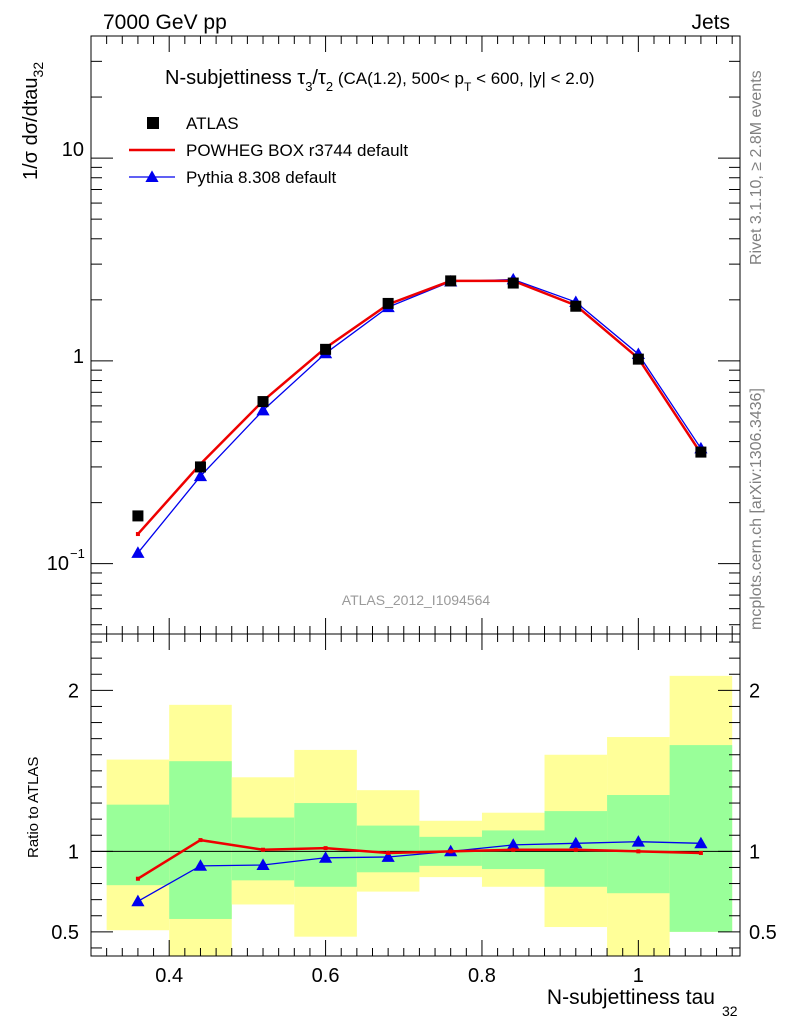 This screenshot has height=1024, width=786. I want to click on x-axis-title: N-subjettiness tau, so click(631, 997).